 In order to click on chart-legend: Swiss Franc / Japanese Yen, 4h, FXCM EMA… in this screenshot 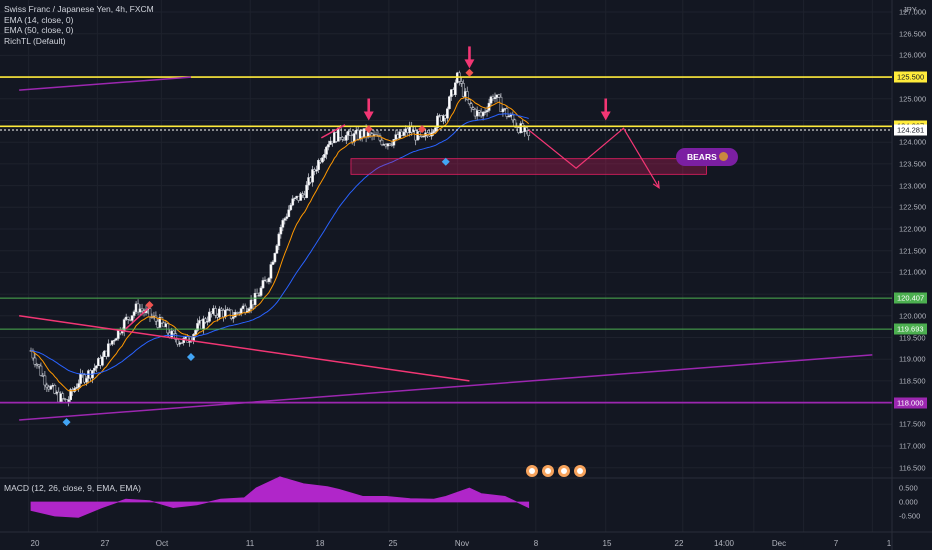, I will do `click(79, 25)`.